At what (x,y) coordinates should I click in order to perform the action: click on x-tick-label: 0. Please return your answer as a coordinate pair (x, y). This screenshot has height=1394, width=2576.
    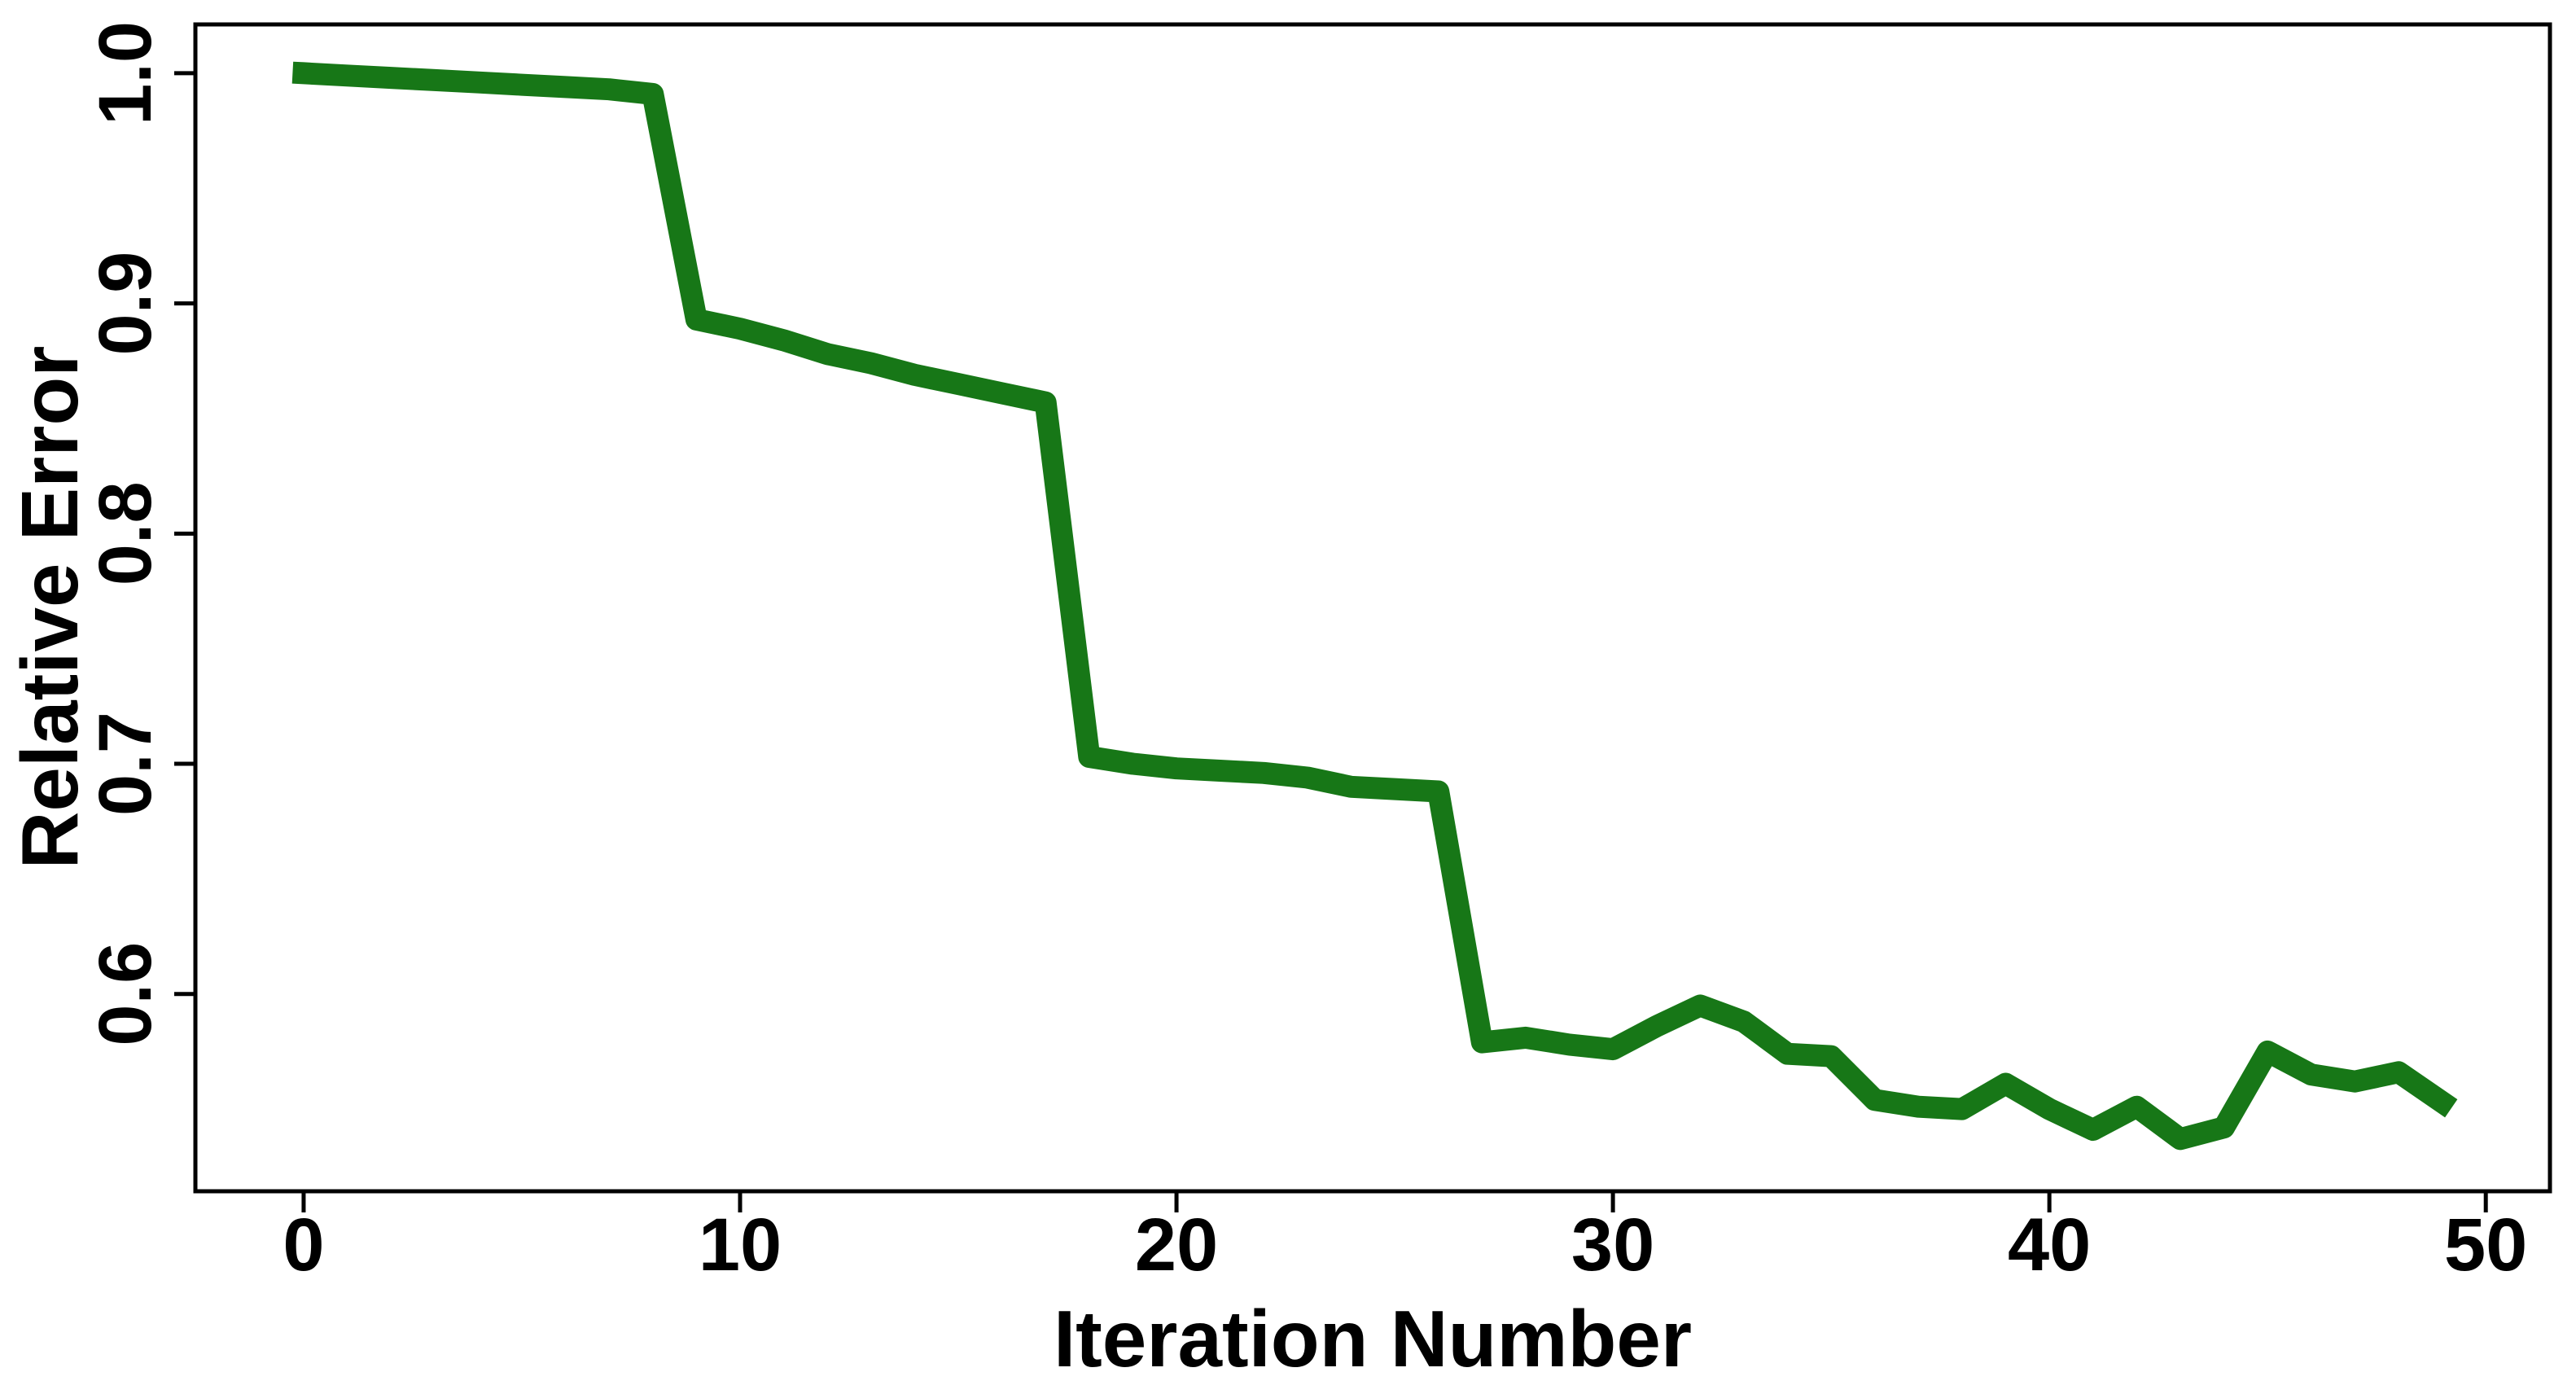
    Looking at the image, I should click on (303, 1245).